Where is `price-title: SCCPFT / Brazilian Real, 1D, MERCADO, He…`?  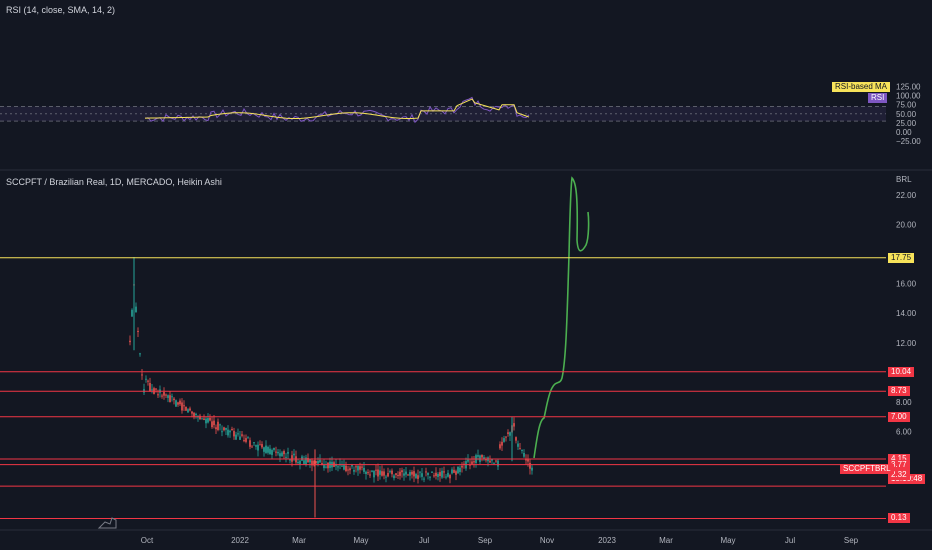
price-title: SCCPFT / Brazilian Real, 1D, MERCADO, He… is located at coordinates (114, 182).